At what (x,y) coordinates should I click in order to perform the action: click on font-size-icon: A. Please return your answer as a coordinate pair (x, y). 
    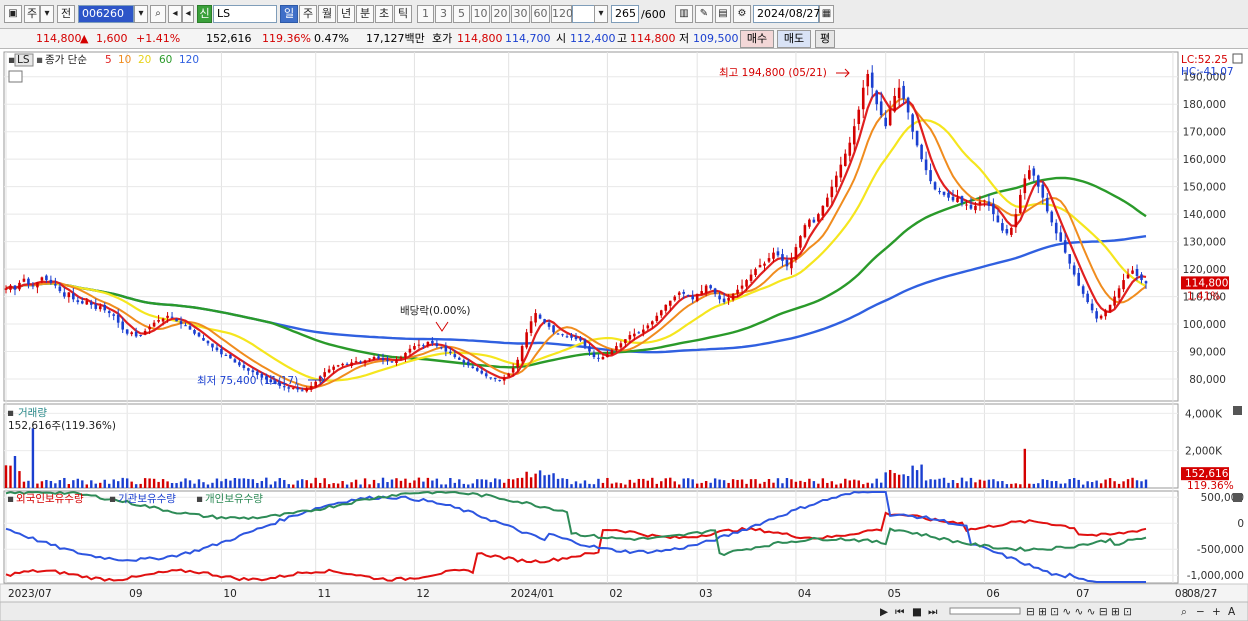
    Looking at the image, I should click on (1232, 612).